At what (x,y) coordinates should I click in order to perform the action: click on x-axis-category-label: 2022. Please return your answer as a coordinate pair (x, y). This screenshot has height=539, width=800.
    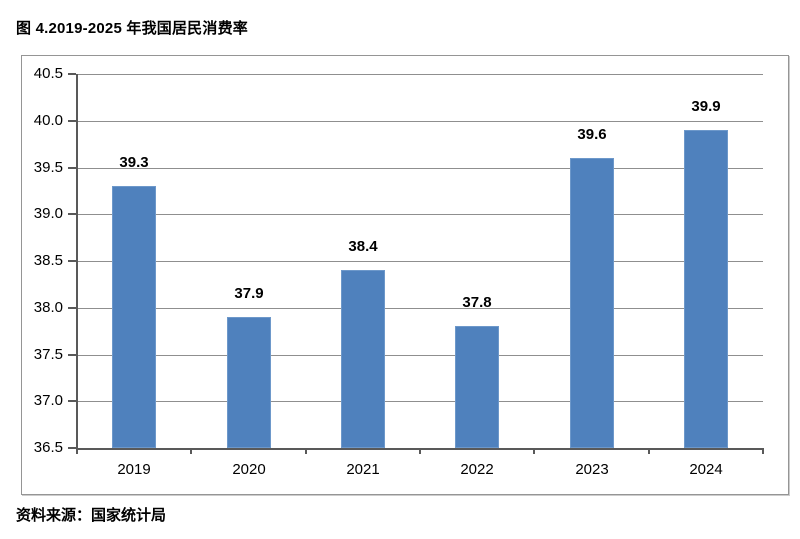
    Looking at the image, I should click on (477, 469).